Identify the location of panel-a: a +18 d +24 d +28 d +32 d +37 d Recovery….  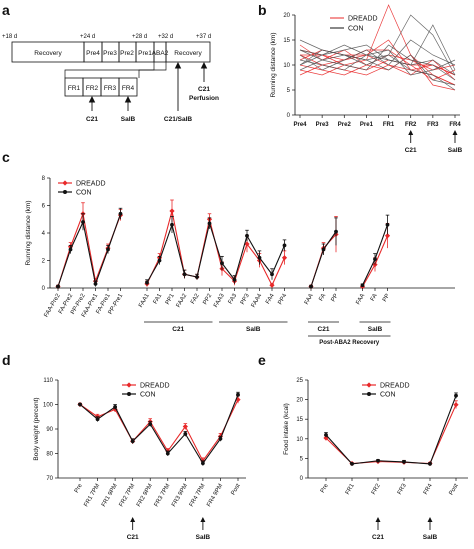
(110, 62).